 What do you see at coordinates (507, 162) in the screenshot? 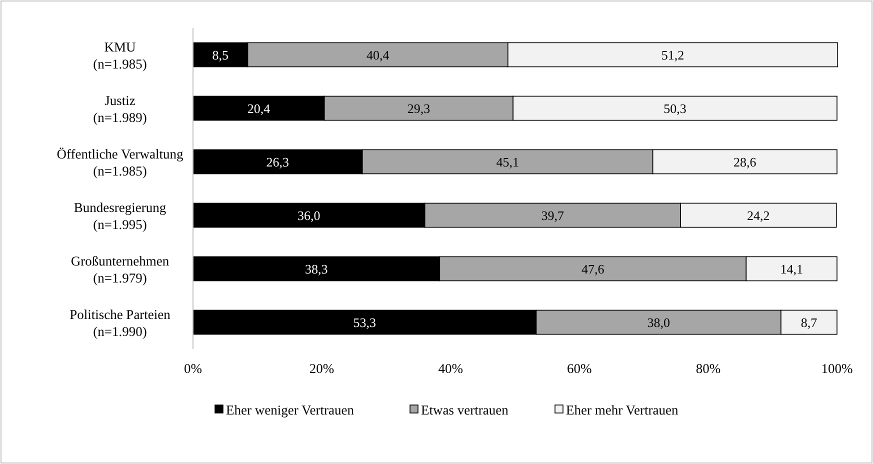
I see `data-label: 45,1` at bounding box center [507, 162].